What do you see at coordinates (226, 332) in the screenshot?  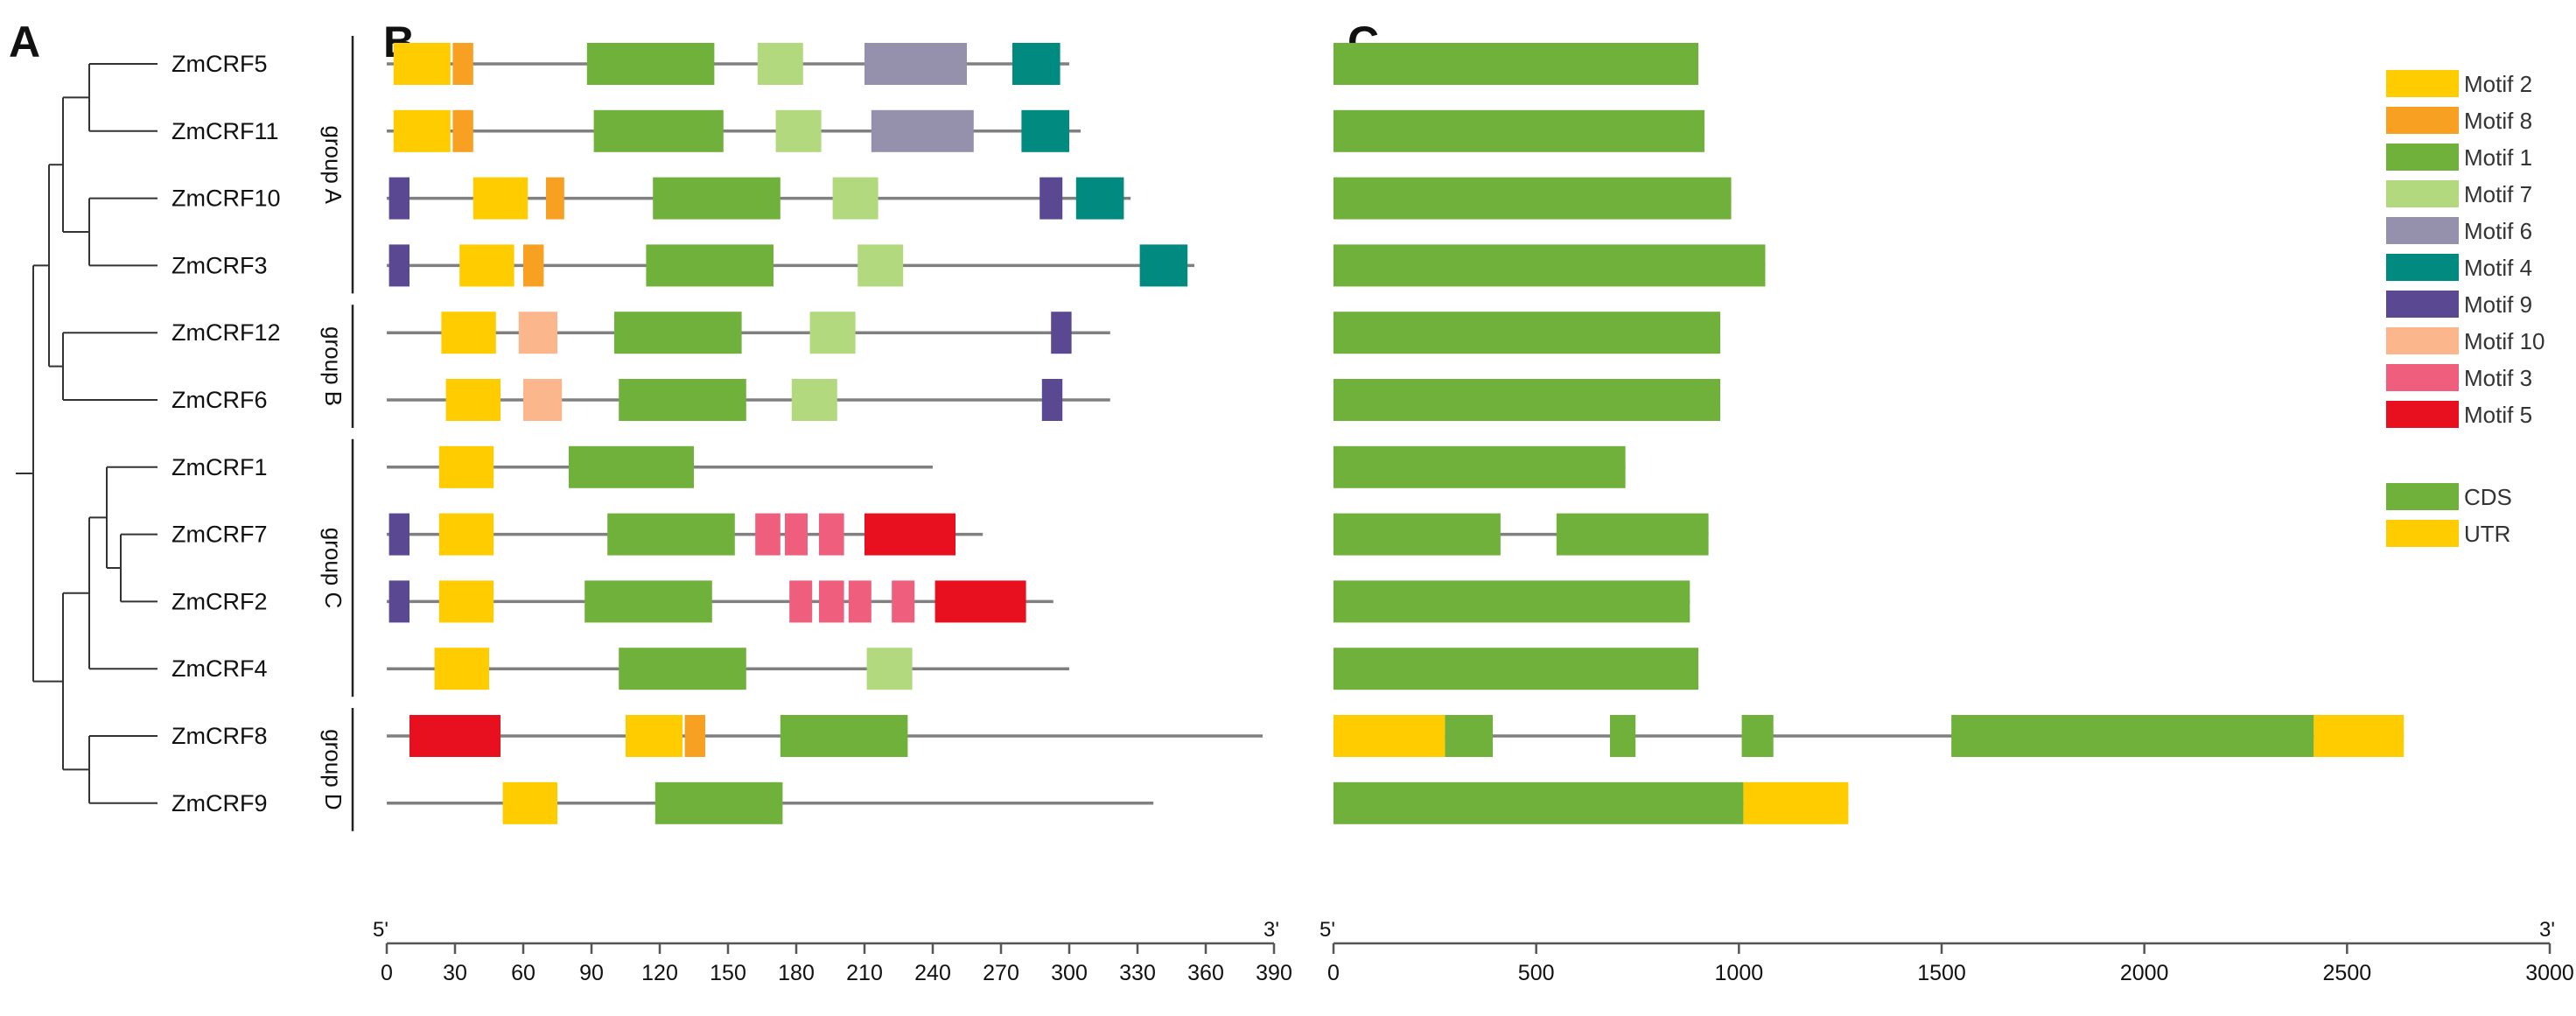 I see `gene-label-zmcrf12: ZmCRF12` at bounding box center [226, 332].